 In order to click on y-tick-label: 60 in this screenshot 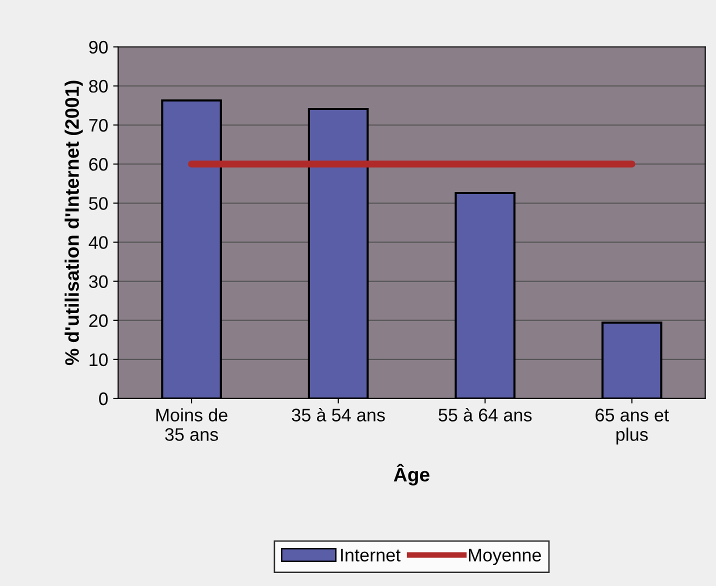, I will do `click(98, 164)`.